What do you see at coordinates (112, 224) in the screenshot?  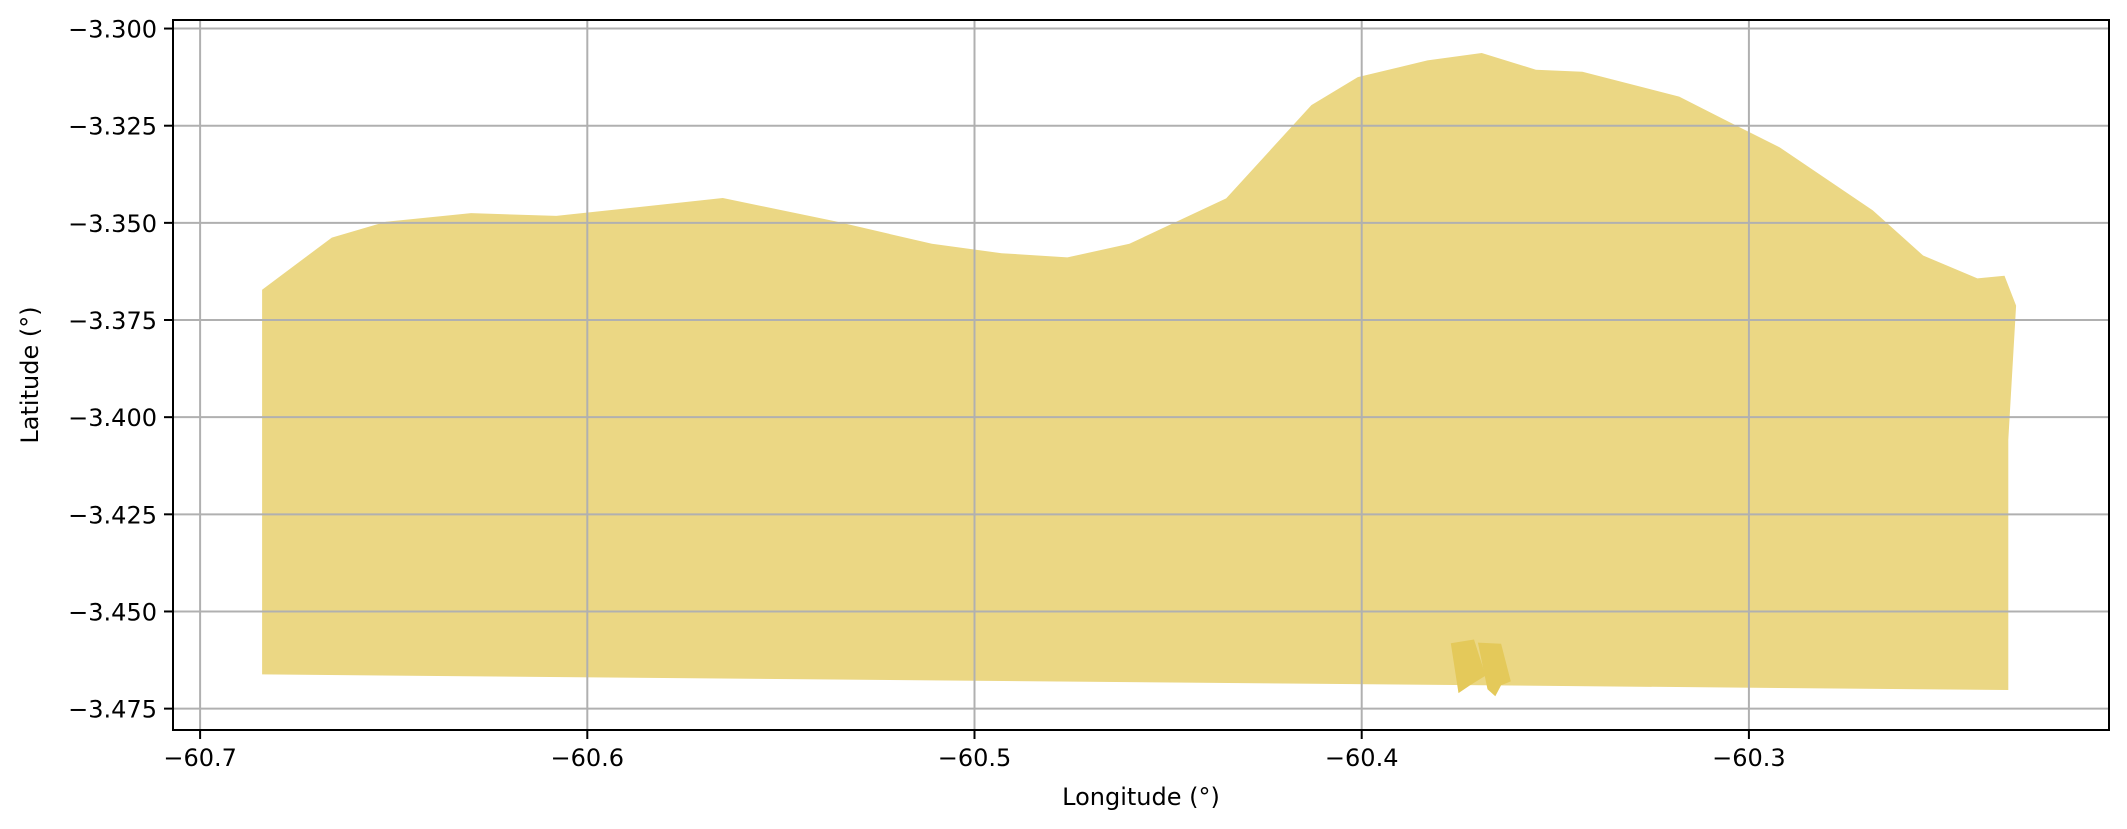 I see `y-tick-label: −3.350` at bounding box center [112, 224].